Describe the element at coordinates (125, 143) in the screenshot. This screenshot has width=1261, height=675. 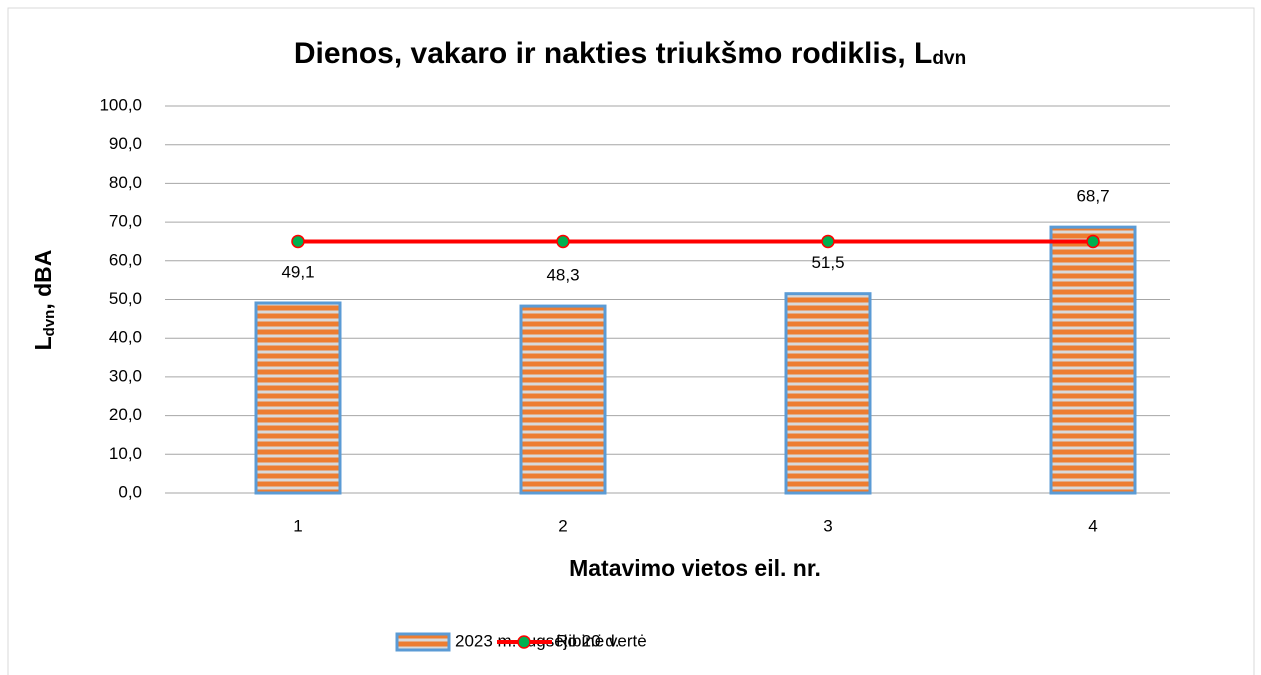
I see `y-tick-label: 90,0` at that location.